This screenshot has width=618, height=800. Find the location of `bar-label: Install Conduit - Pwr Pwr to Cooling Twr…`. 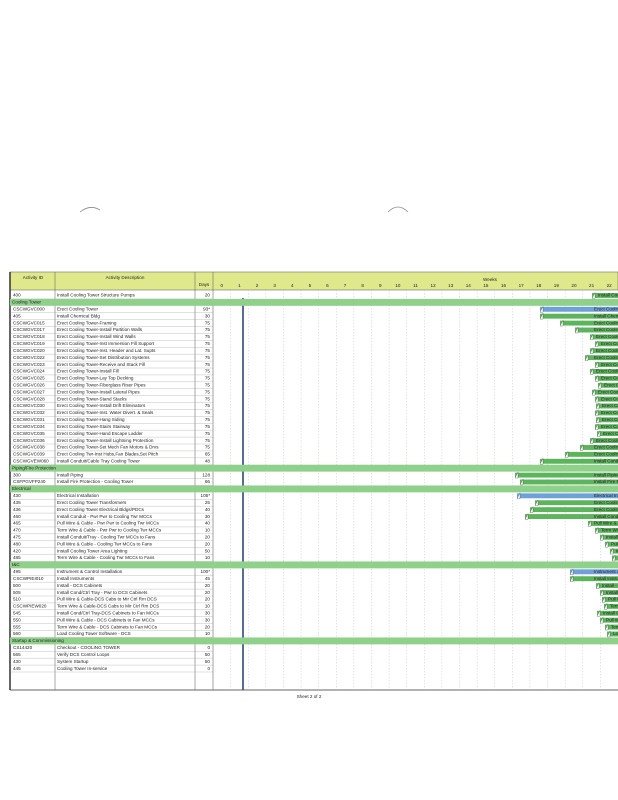

bar-label: Install Conduit - Pwr Pwr to Cooling Twr… is located at coordinates (606, 516).